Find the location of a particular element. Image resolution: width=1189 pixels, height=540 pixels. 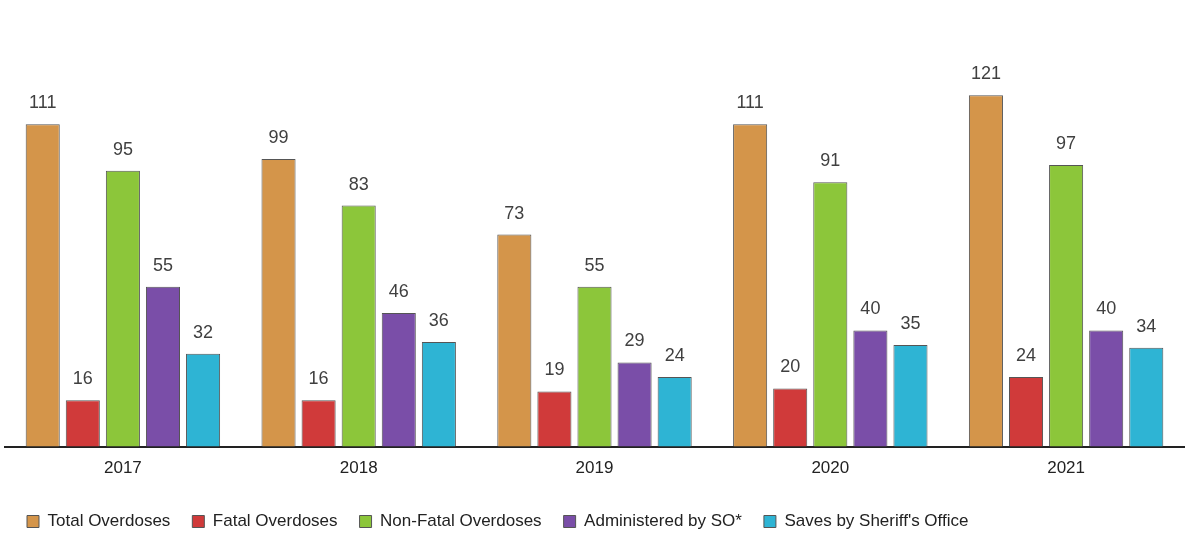

legend-label: Total Overdoses is located at coordinates (109, 521).